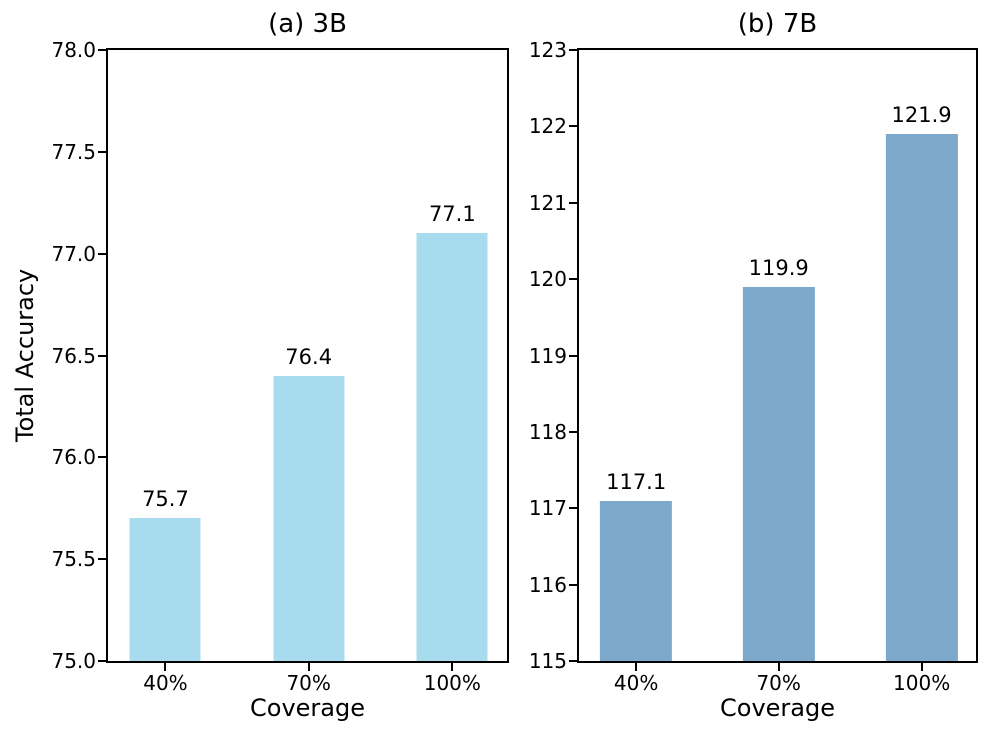  Describe the element at coordinates (547, 508) in the screenshot. I see `y-tick-label: 117` at that location.